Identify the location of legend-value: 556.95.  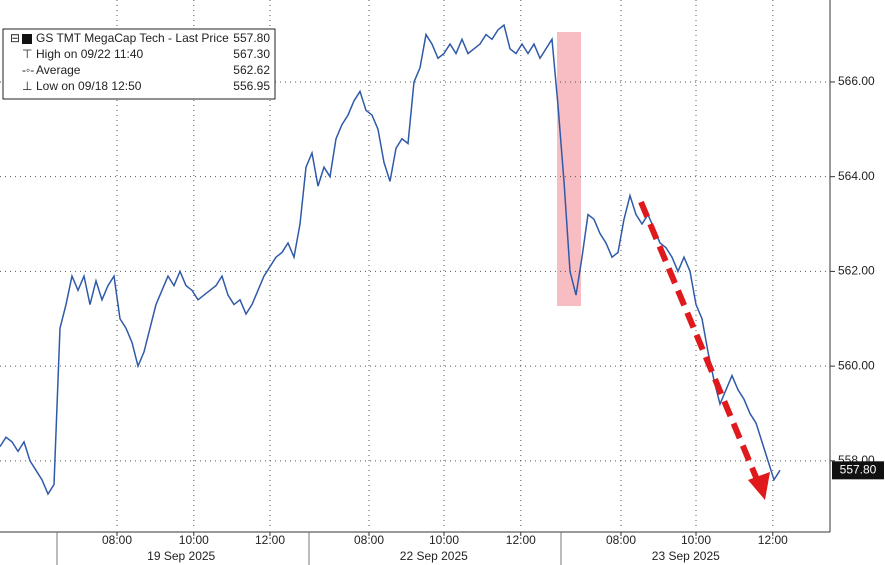
(251, 86).